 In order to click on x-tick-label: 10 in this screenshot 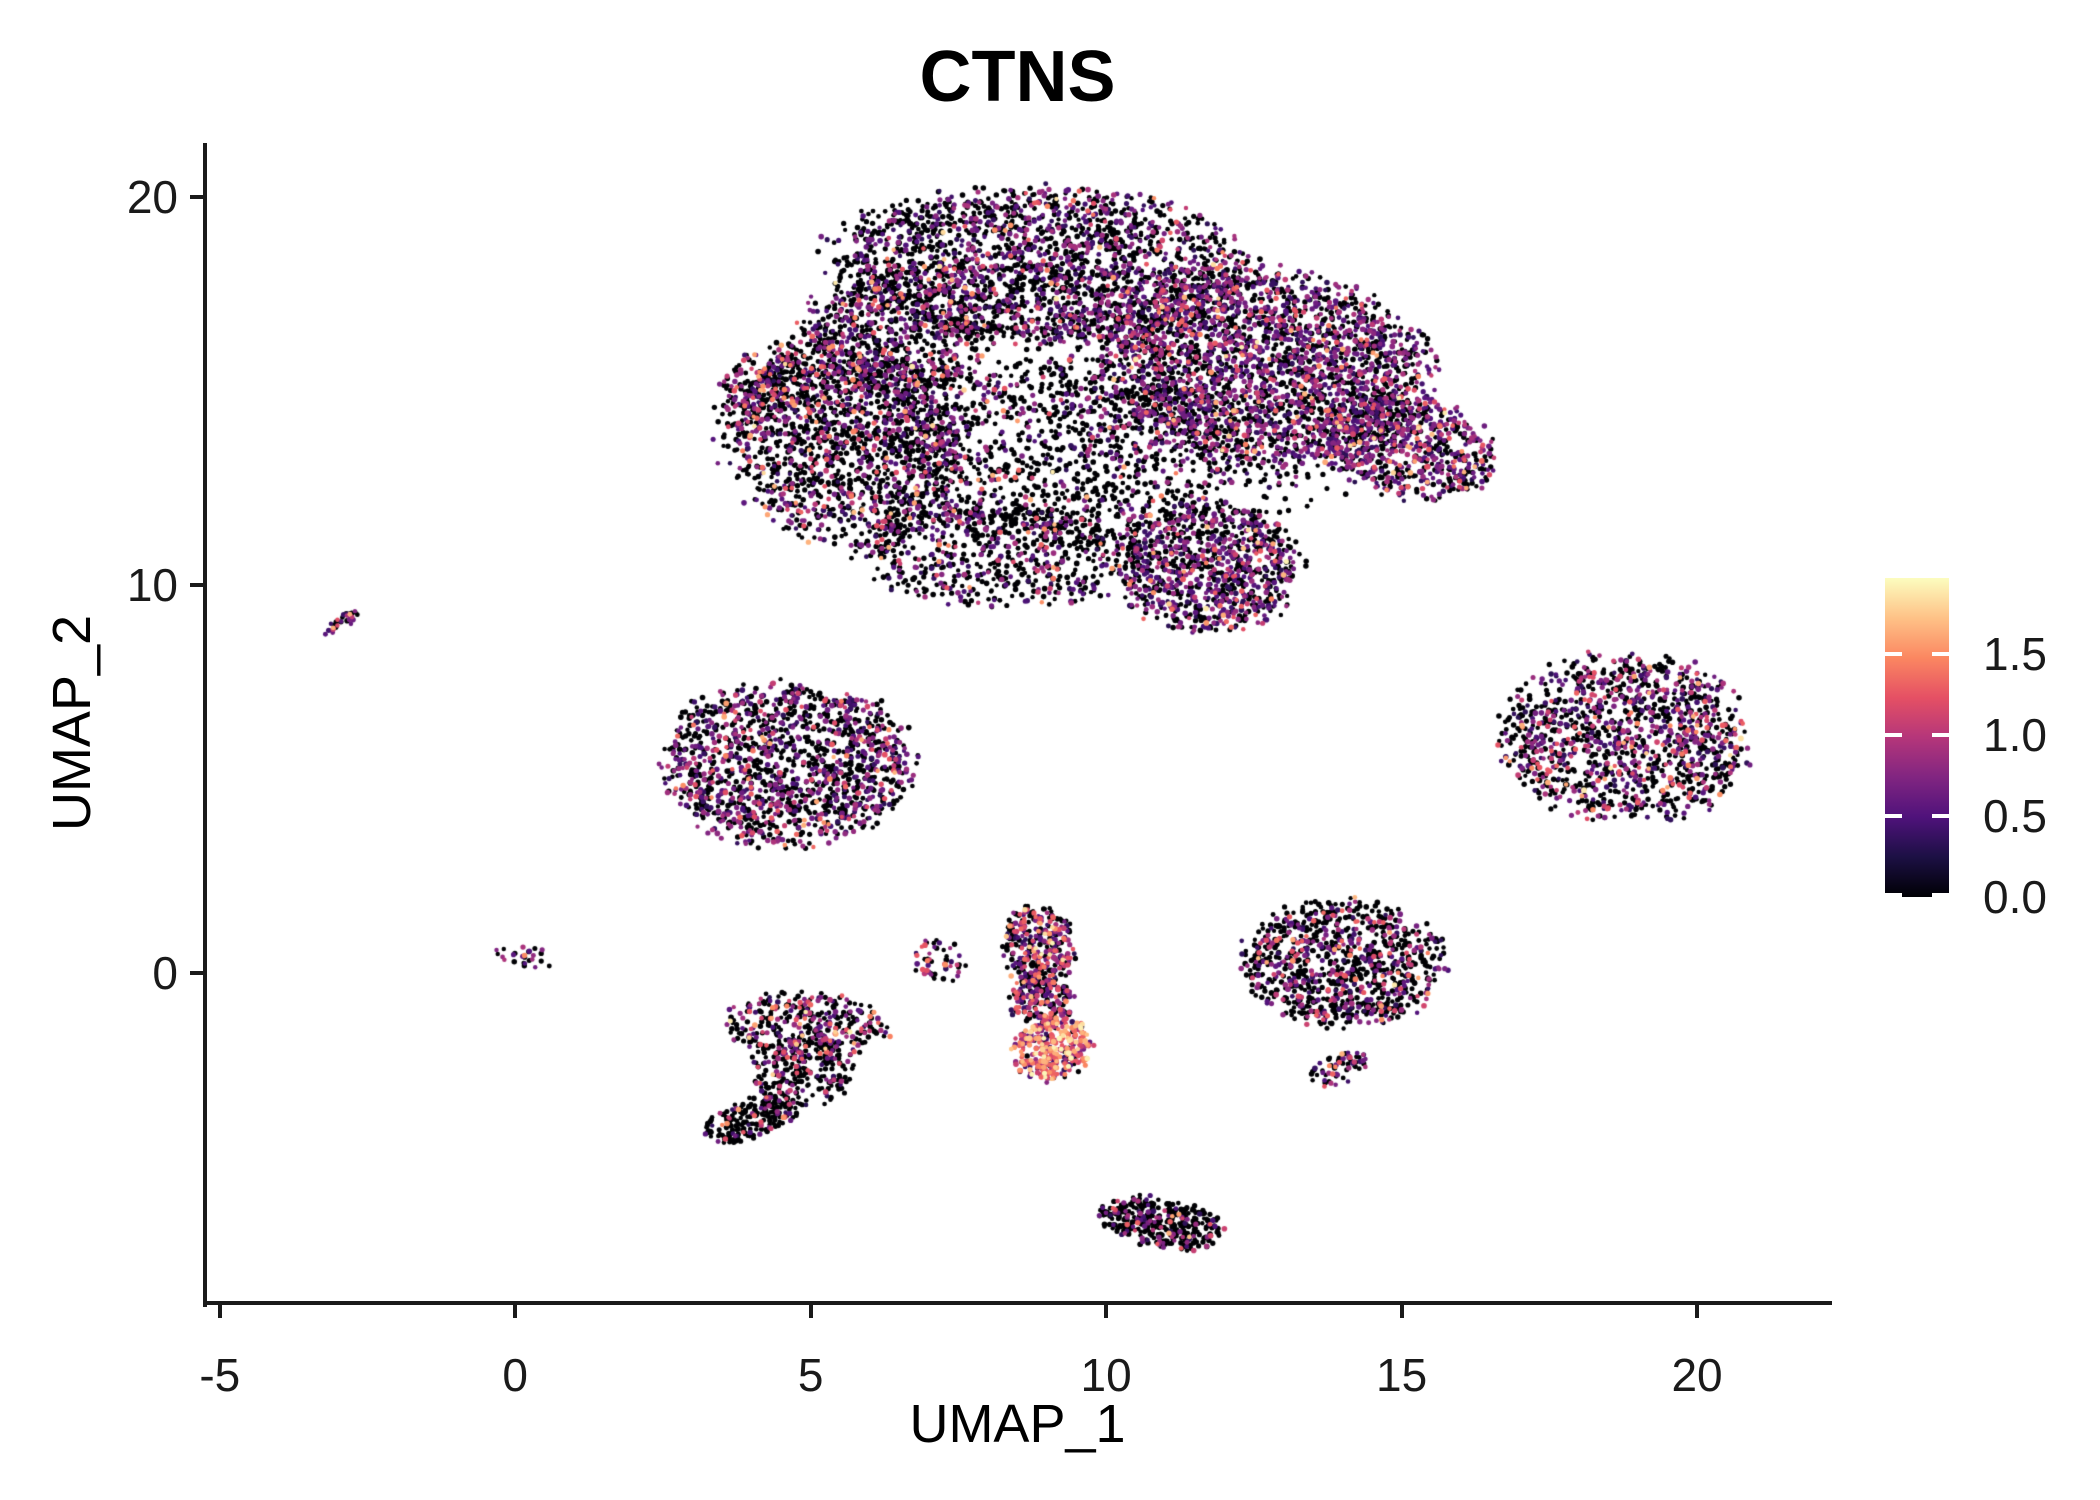, I will do `click(1106, 1375)`.